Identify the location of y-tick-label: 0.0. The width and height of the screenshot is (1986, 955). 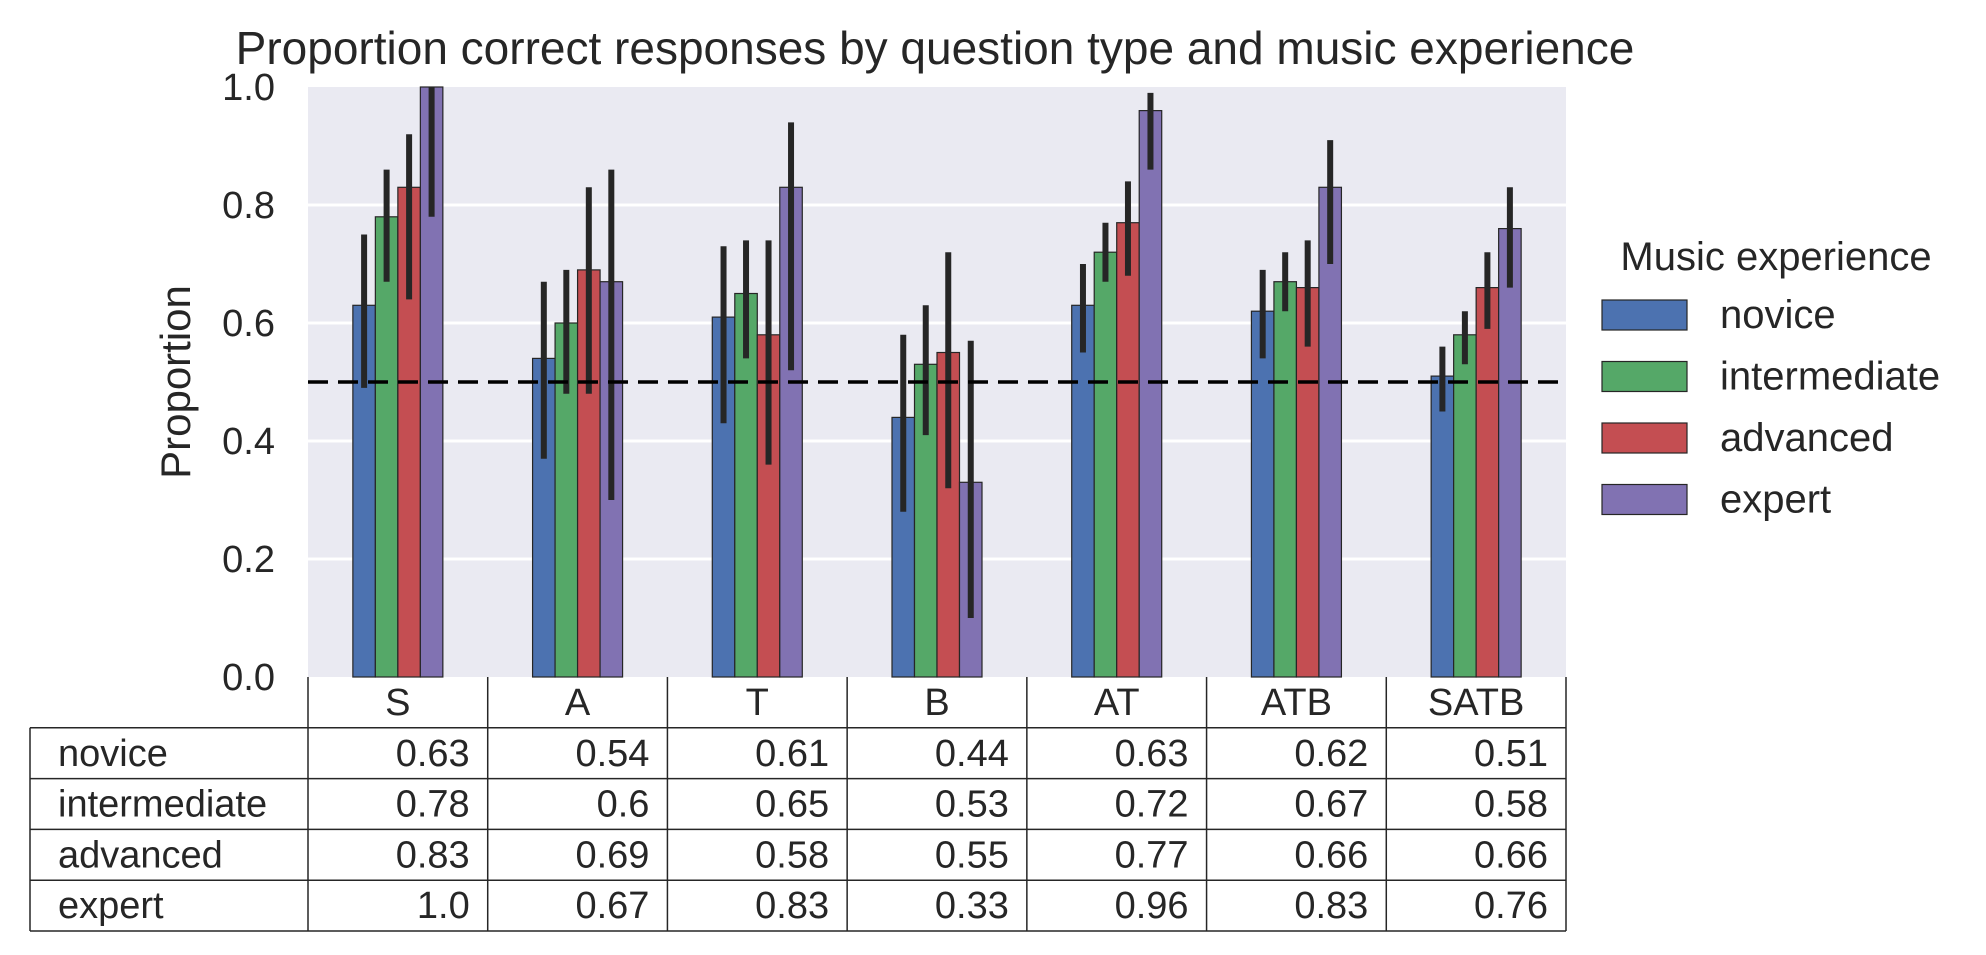
(248, 678).